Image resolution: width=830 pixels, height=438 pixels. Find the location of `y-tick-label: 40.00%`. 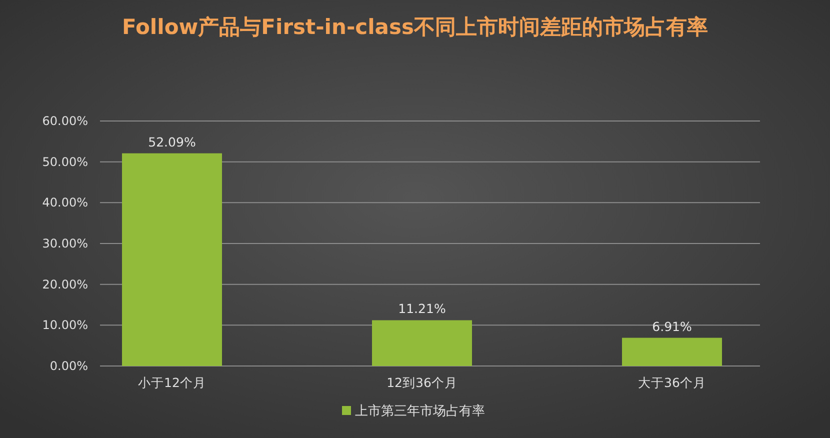

y-tick-label: 40.00% is located at coordinates (65, 203).